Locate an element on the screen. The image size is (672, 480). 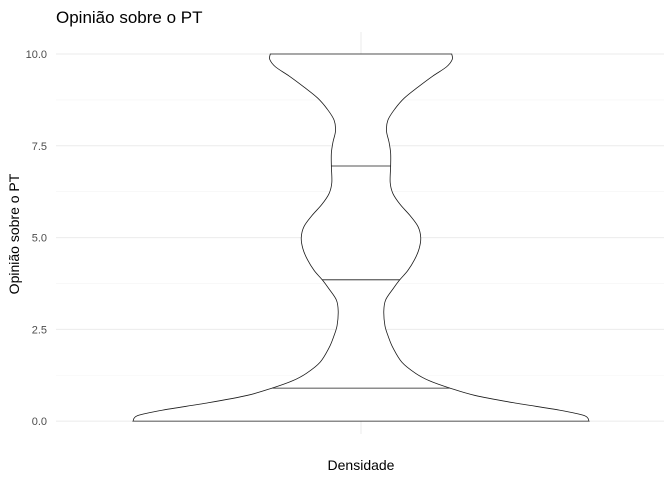
x-axis-title: Densidade is located at coordinates (361, 465).